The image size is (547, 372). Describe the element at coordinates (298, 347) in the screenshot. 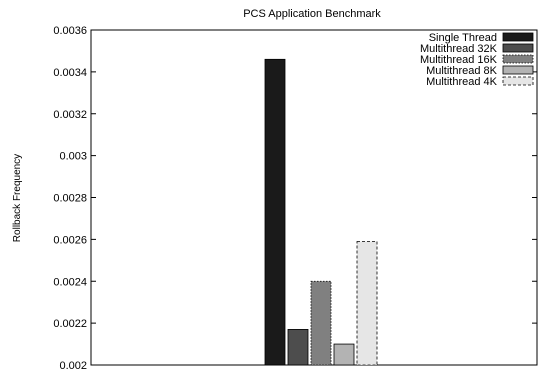

I see `bar-multithread-32k` at that location.